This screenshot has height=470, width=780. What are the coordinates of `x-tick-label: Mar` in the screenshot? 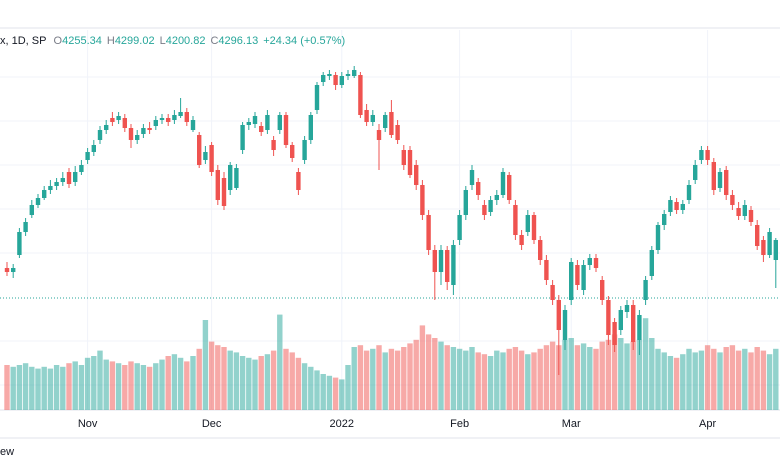 It's located at (571, 424).